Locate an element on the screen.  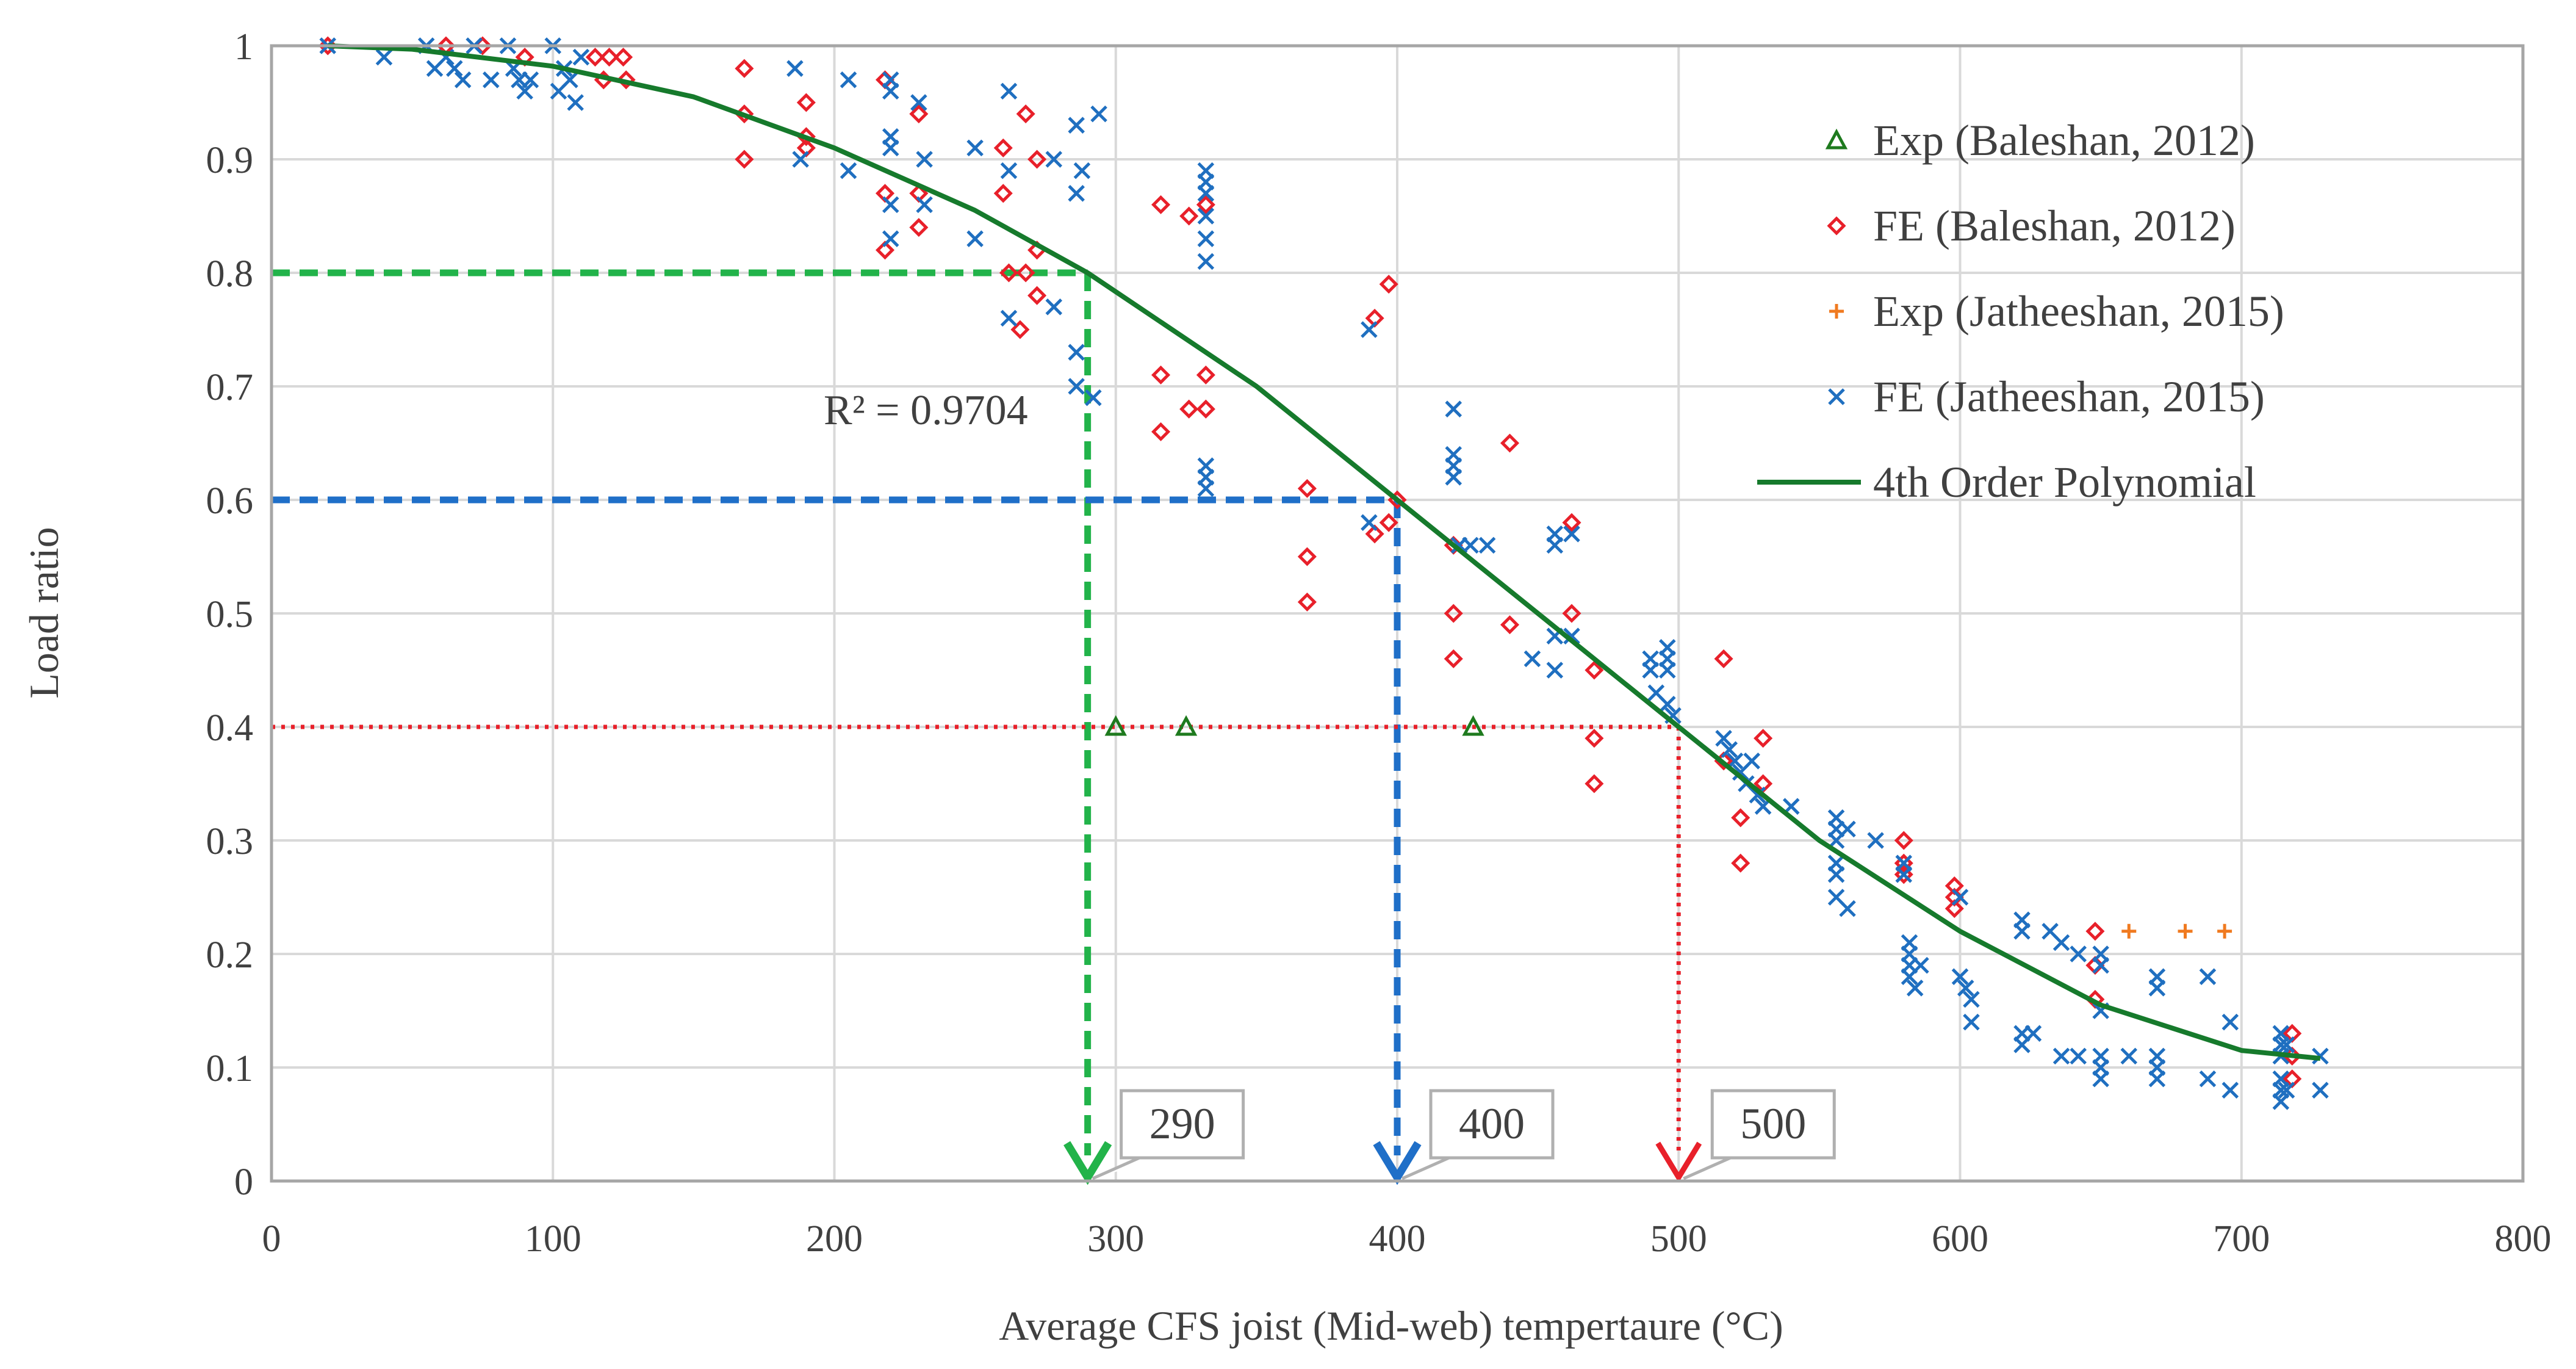
x-tick-label: 700 is located at coordinates (2241, 1239).